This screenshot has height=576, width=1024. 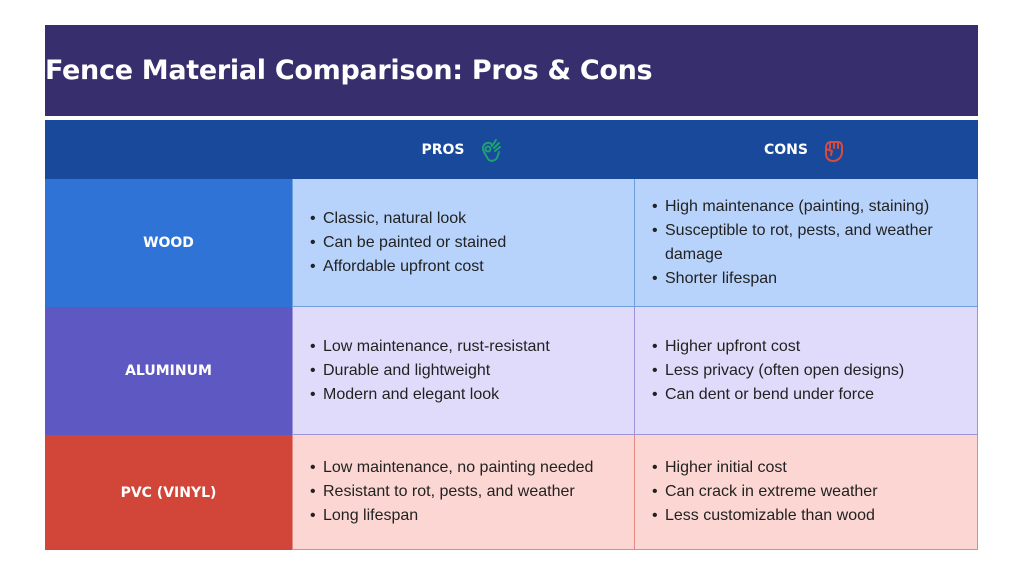 I want to click on pros-header: PROS, so click(x=463, y=149).